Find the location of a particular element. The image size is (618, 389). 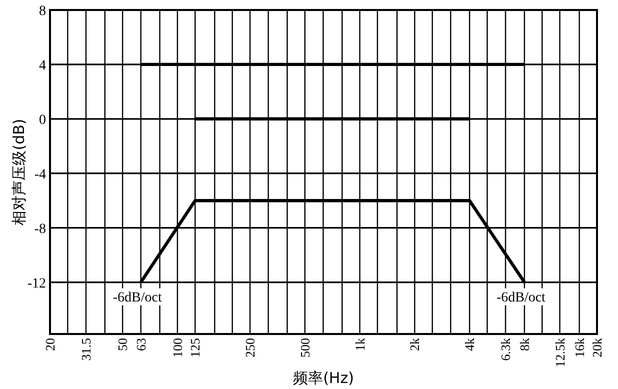

x-tick-label: 2k is located at coordinates (414, 344).